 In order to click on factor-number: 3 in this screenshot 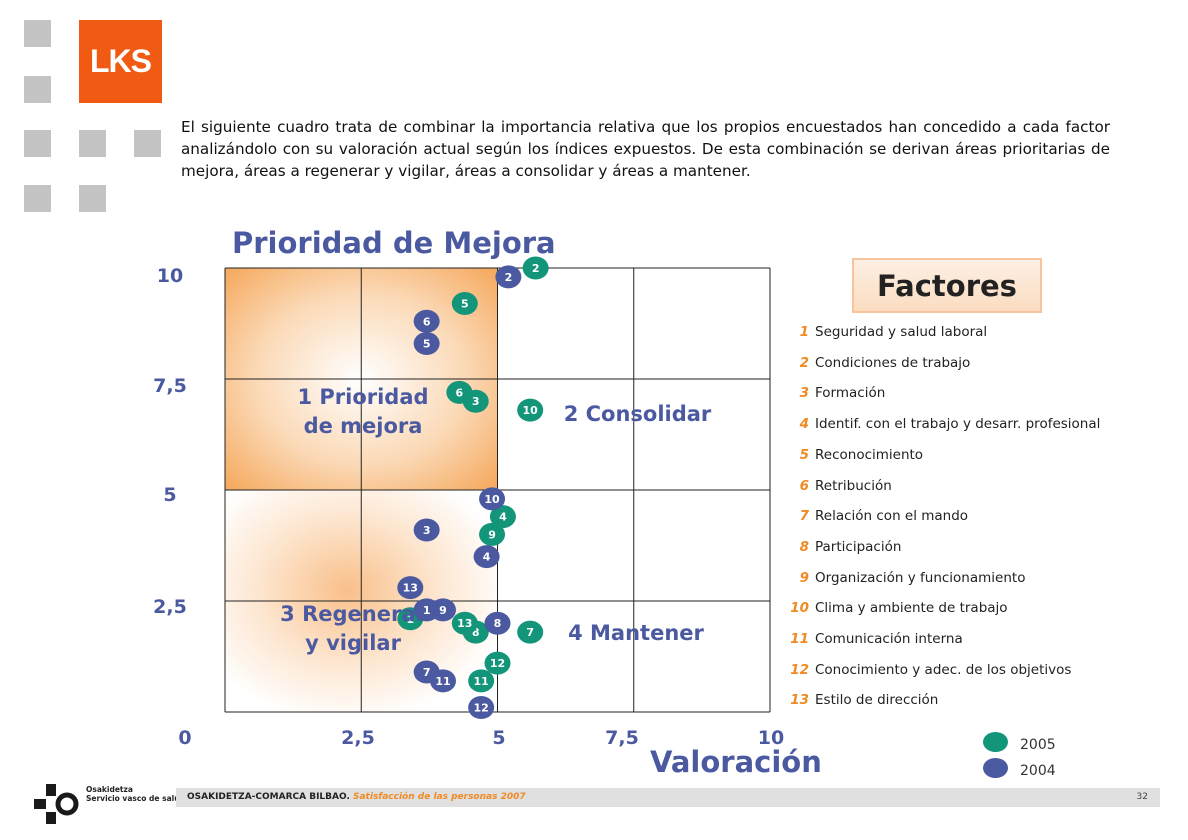, I will do `click(804, 393)`.